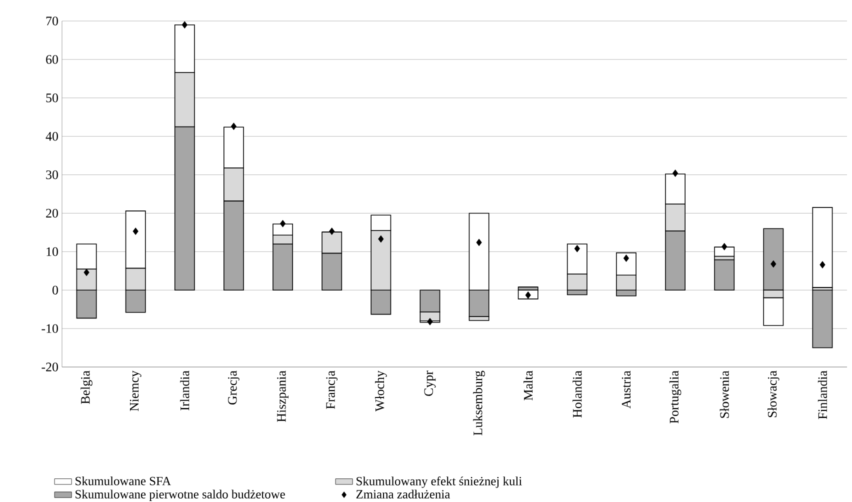 Image resolution: width=852 pixels, height=502 pixels. I want to click on x-tick-label: Słowacja, so click(774, 394).